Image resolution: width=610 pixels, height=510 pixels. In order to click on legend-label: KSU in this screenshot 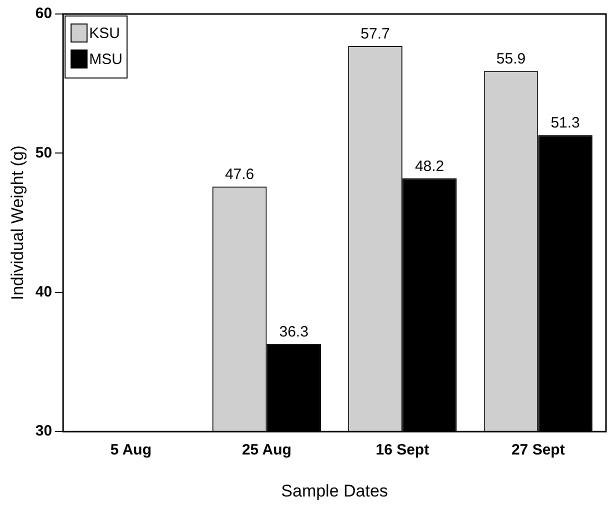, I will do `click(104, 33)`.